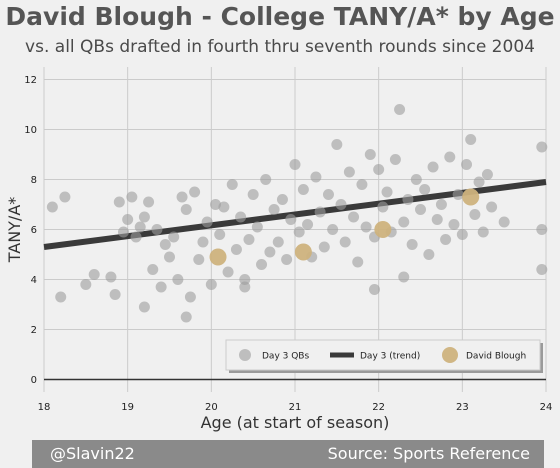 Image resolution: width=560 pixels, height=468 pixels. I want to click on x-tick-label: 24, so click(546, 407).